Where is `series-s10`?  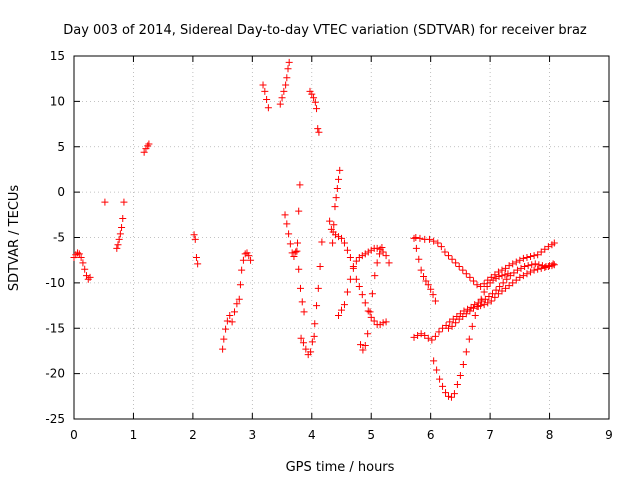
series-s10 is located at coordinates (300, 281).